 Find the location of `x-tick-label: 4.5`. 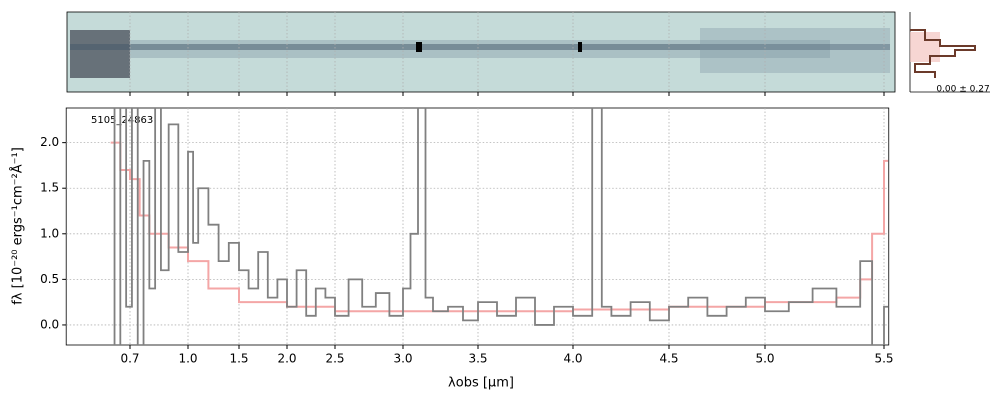

x-tick-label: 4.5 is located at coordinates (668, 359).